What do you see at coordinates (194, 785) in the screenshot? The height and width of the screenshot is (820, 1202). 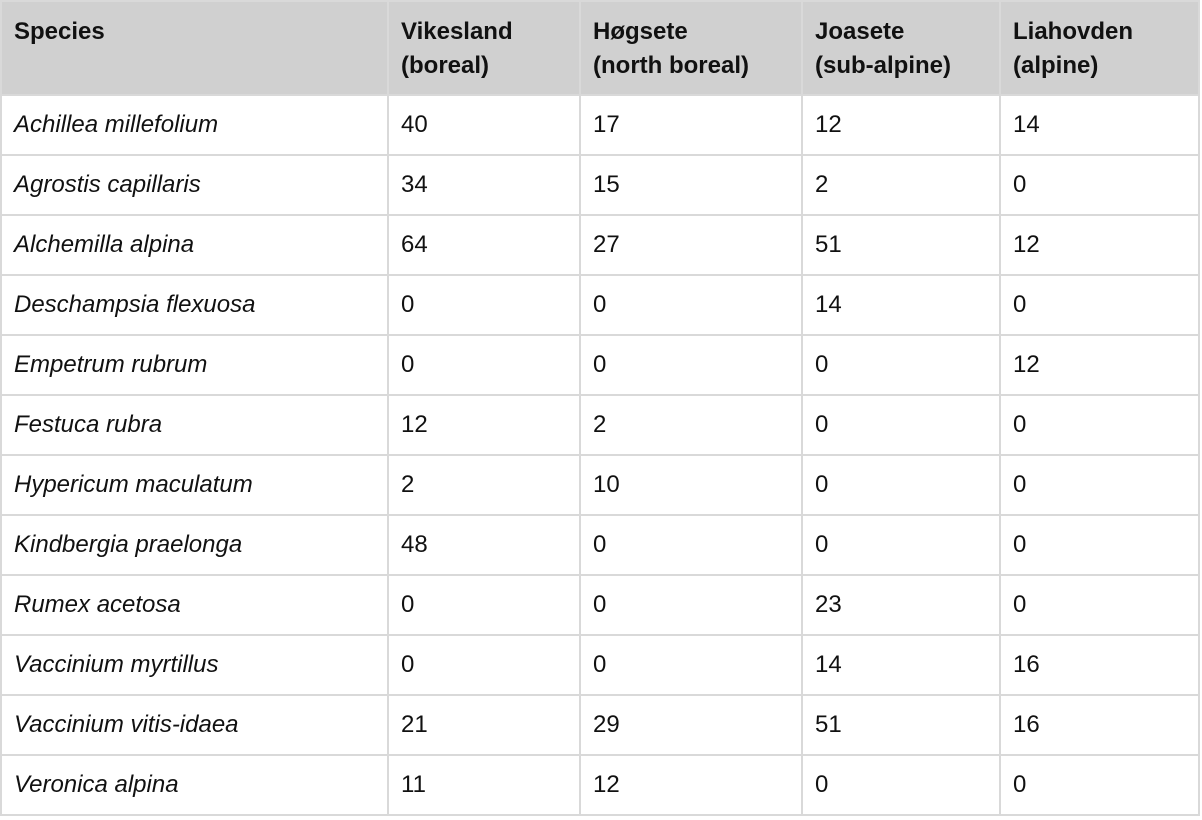 I see `species-cell: Veronica alpina` at bounding box center [194, 785].